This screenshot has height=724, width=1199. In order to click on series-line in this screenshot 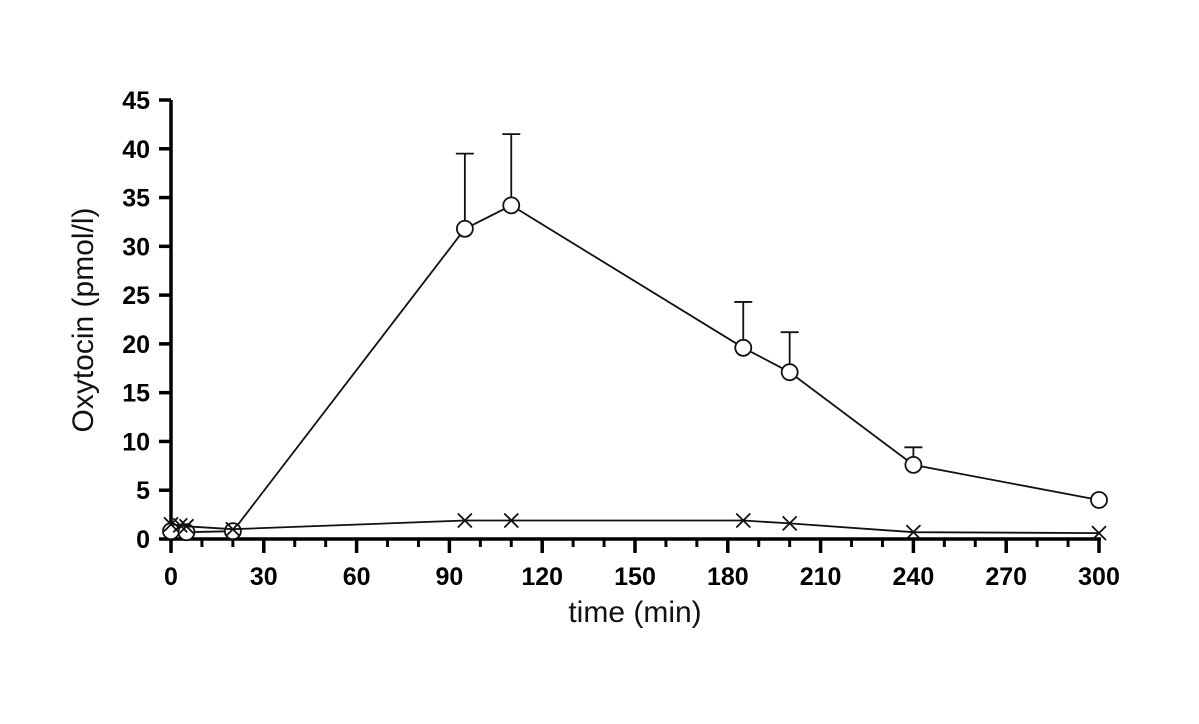, I will do `click(635, 526)`.